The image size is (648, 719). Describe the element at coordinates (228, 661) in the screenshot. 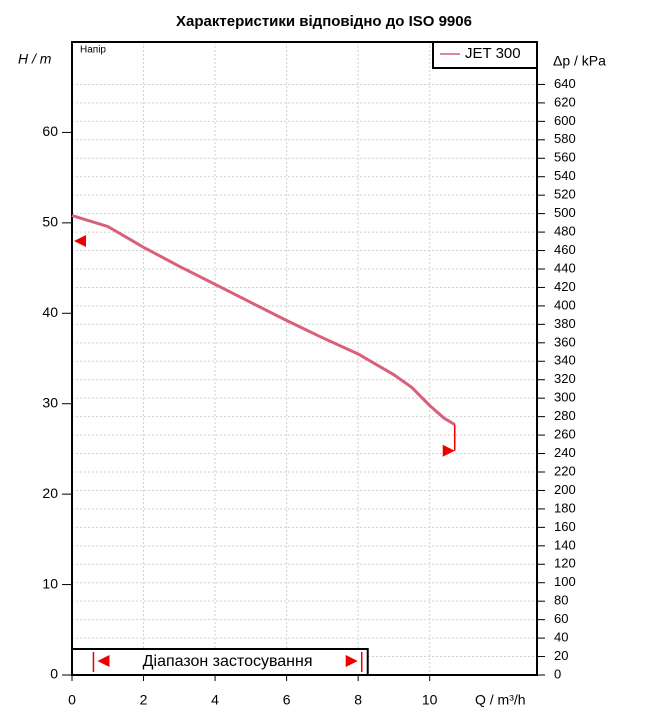

I see `range-label: Діапазон застосування` at that location.